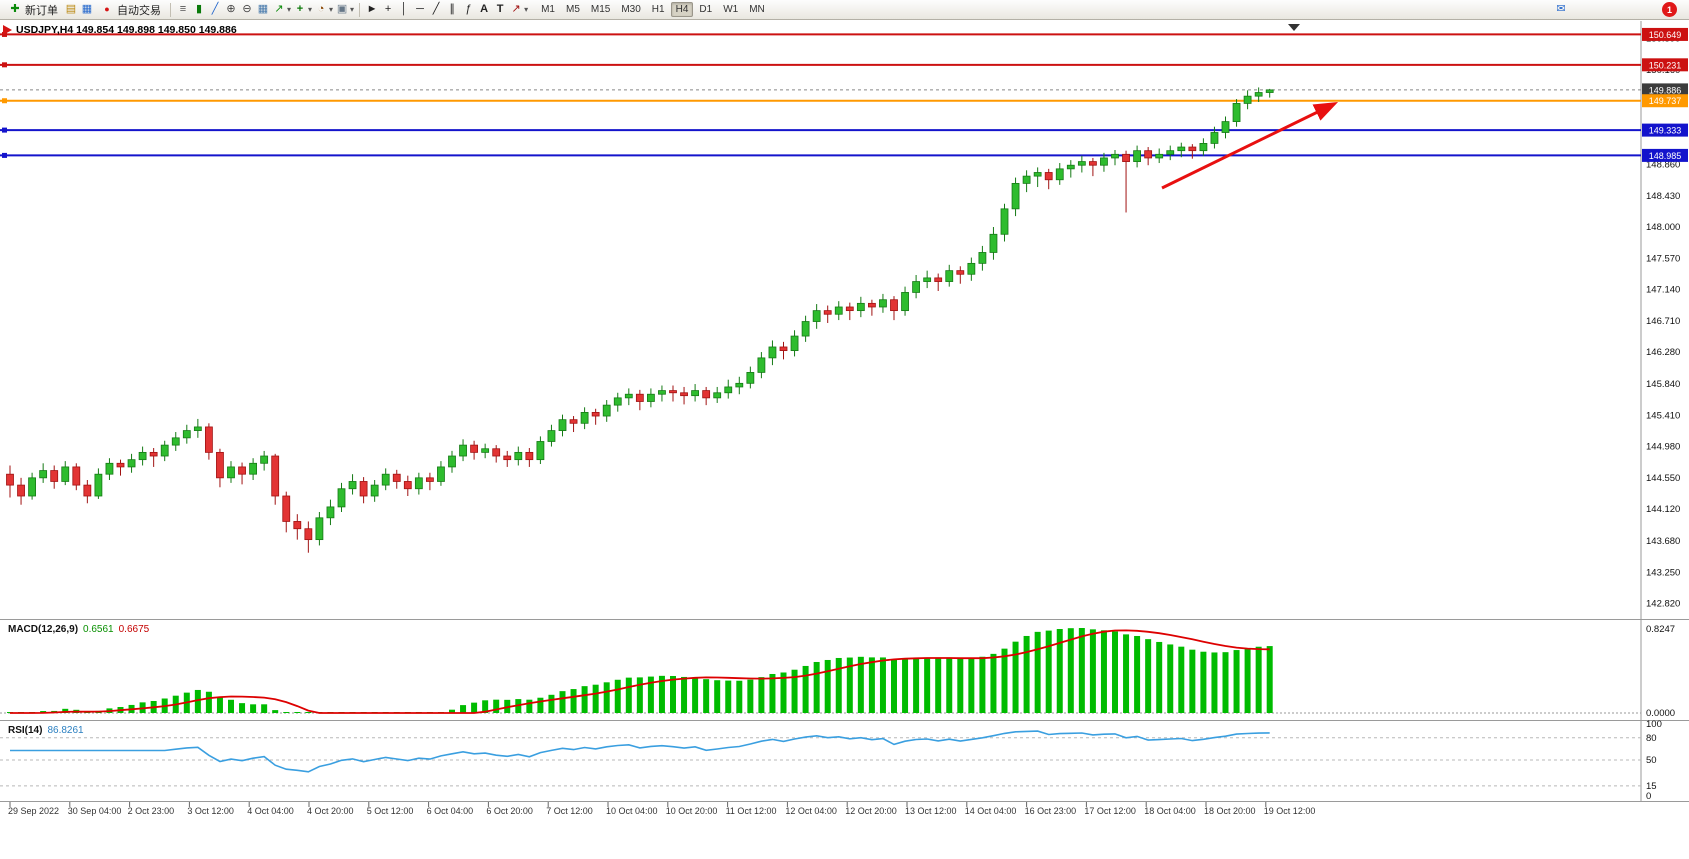 This screenshot has height=859, width=1689. I want to click on time-axis-label: 12 Oct 04:00, so click(811, 811).